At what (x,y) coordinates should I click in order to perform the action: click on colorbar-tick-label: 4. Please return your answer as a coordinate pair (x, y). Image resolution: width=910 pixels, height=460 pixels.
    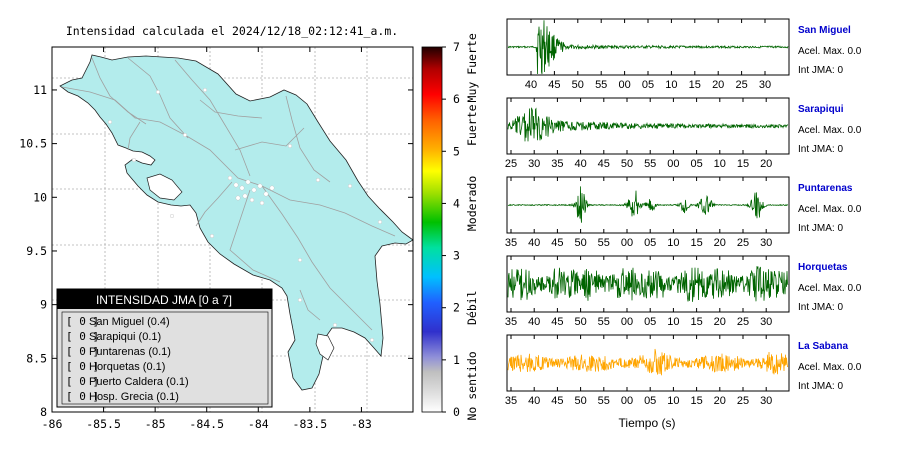
    Looking at the image, I should click on (456, 203).